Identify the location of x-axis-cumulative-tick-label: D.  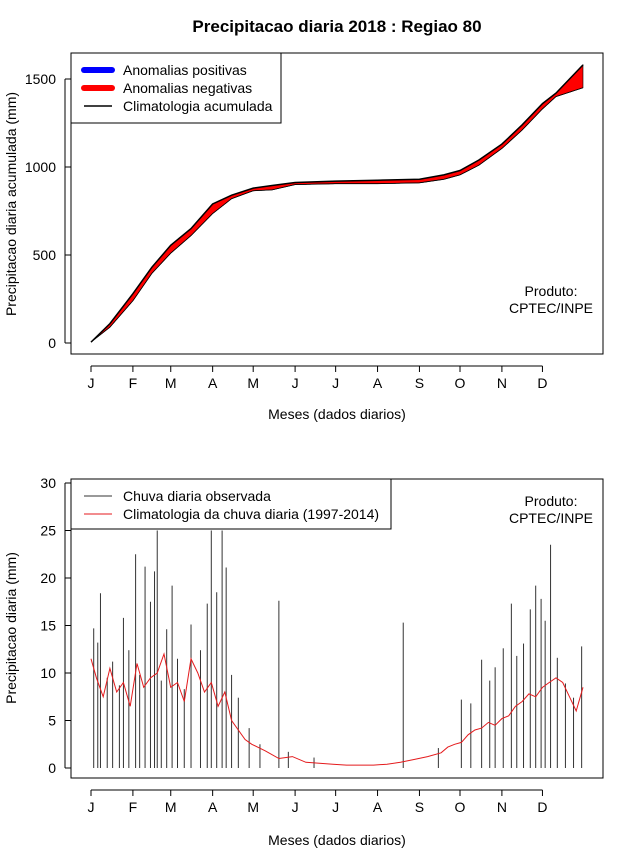
(542, 383).